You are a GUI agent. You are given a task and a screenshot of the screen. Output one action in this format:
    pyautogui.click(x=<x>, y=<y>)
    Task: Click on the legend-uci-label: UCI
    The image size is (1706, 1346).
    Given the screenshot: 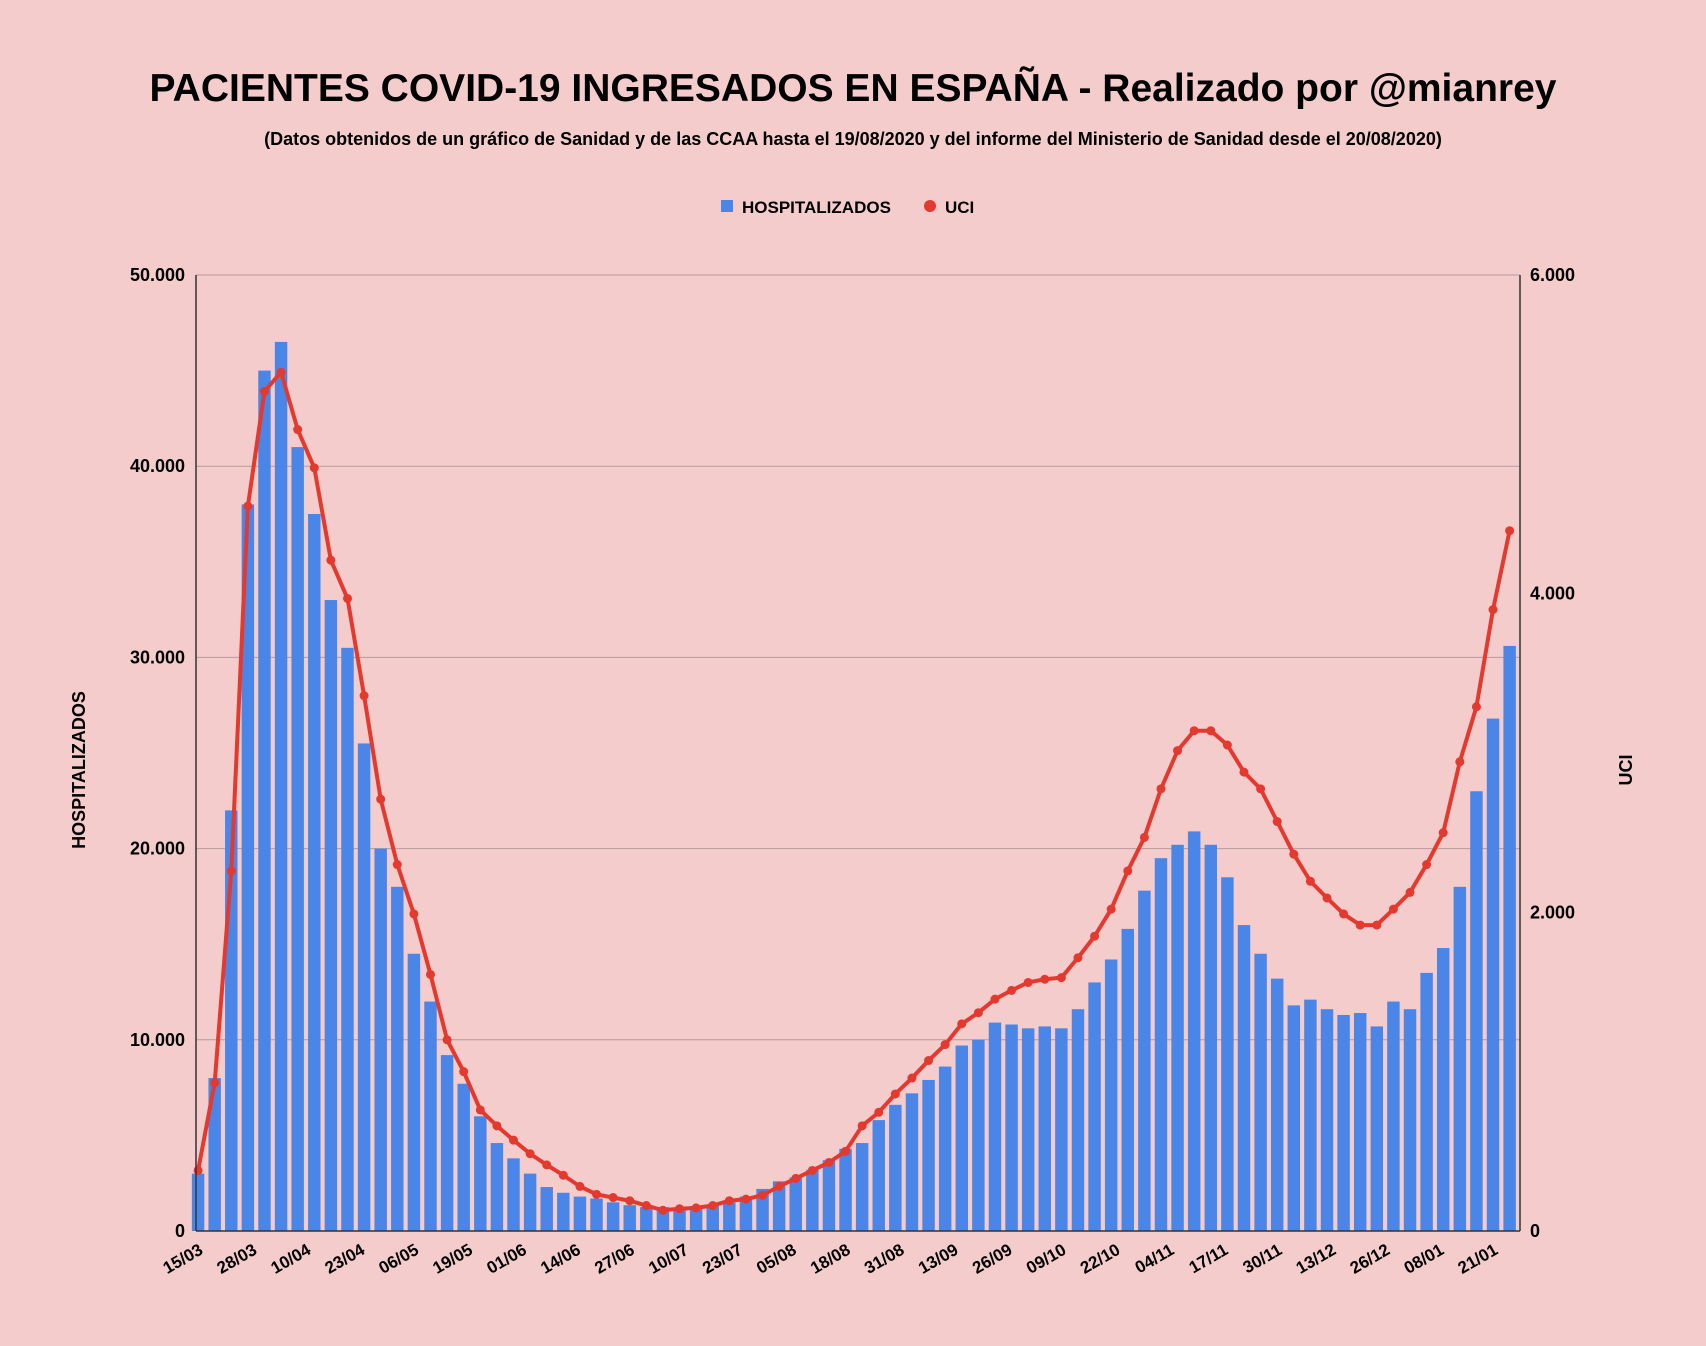 What is the action you would take?
    pyautogui.click(x=959, y=207)
    